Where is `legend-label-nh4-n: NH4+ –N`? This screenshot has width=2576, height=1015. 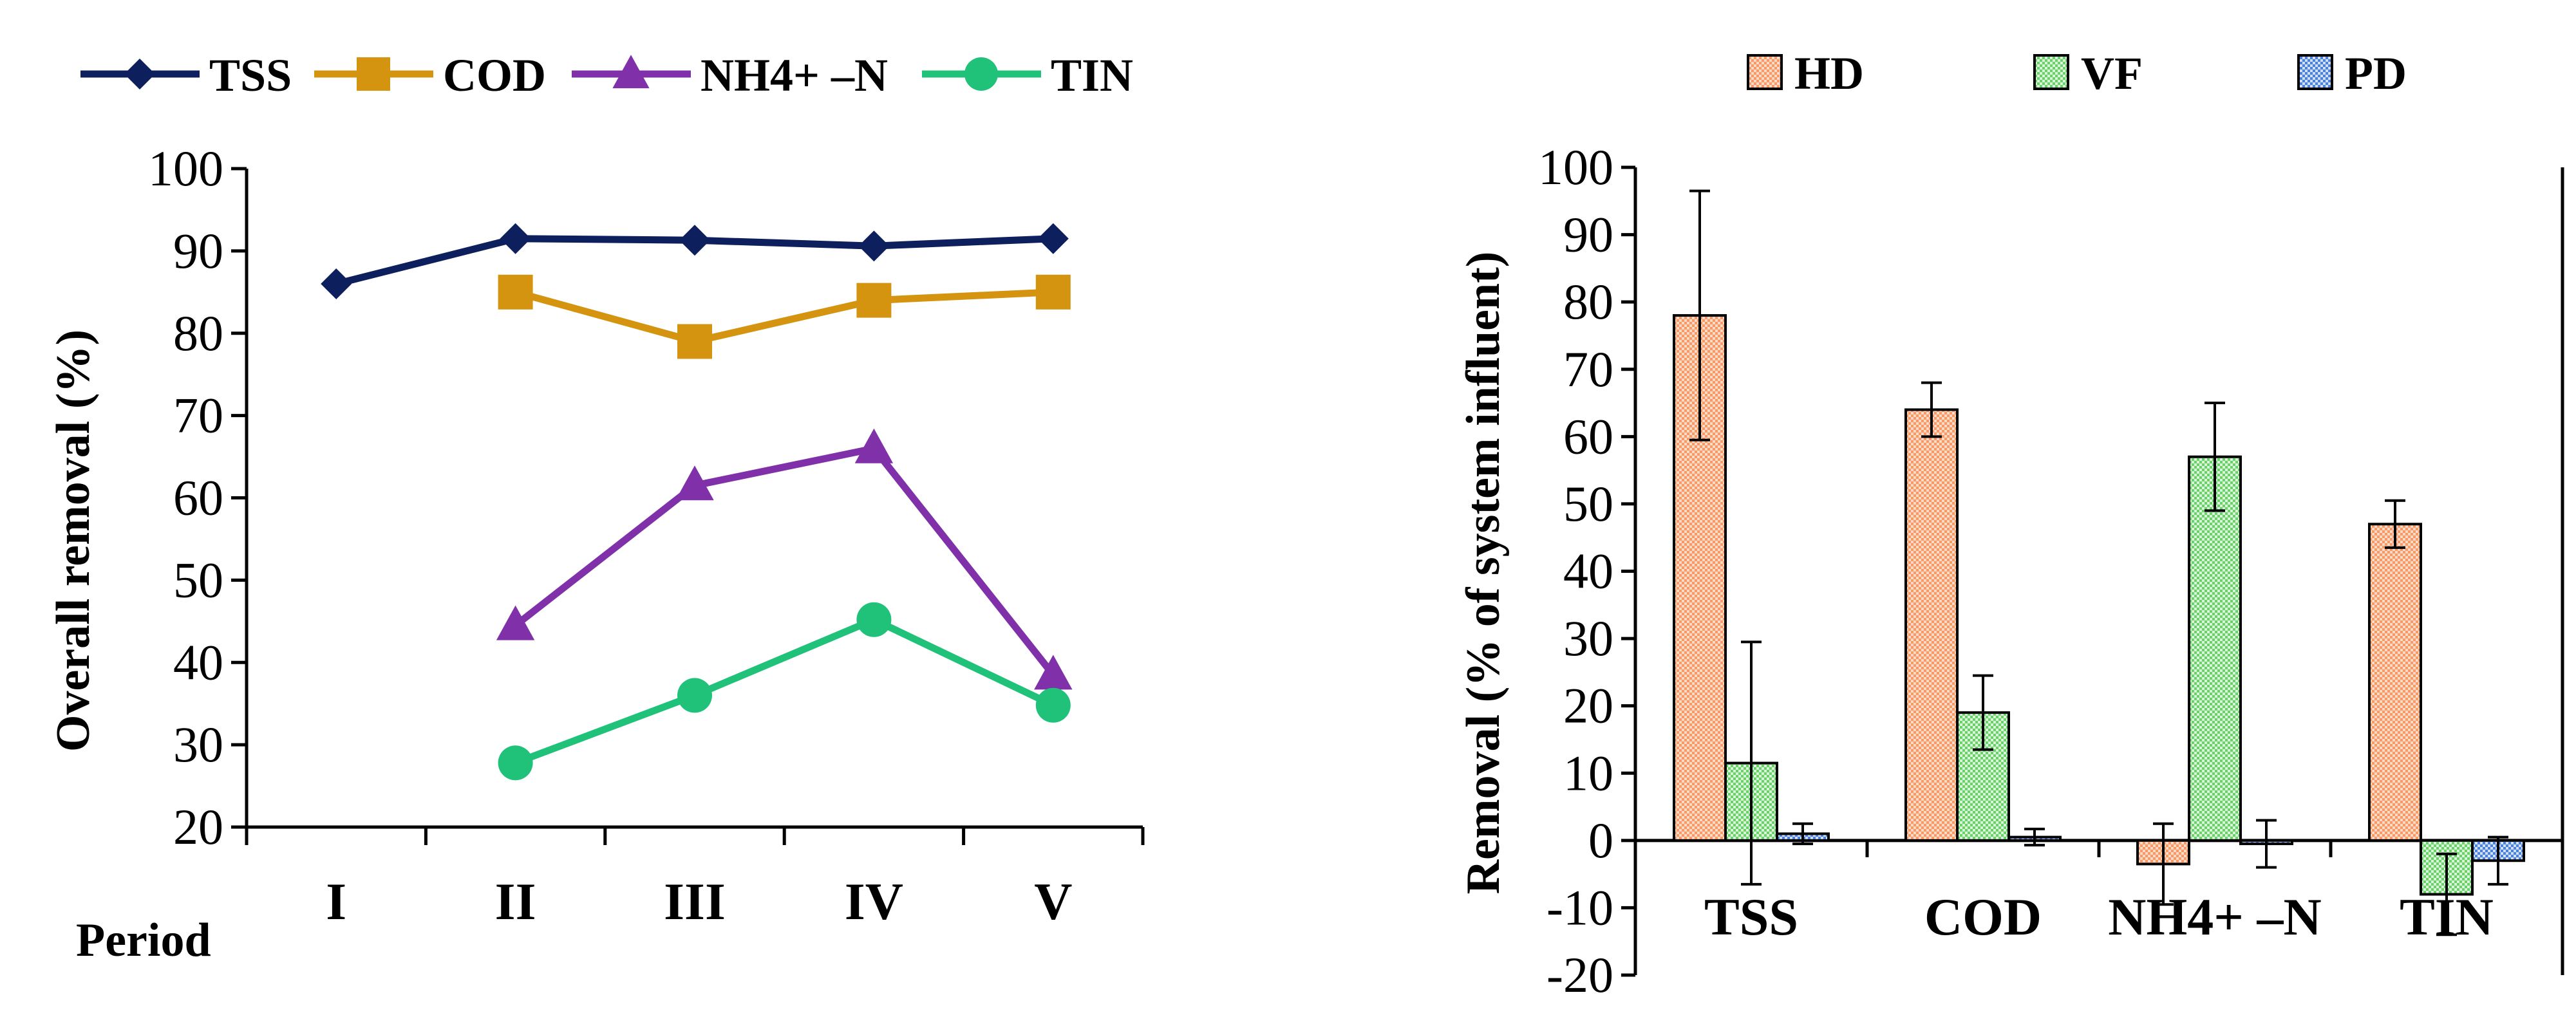 legend-label-nh4-n: NH4+ –N is located at coordinates (794, 75).